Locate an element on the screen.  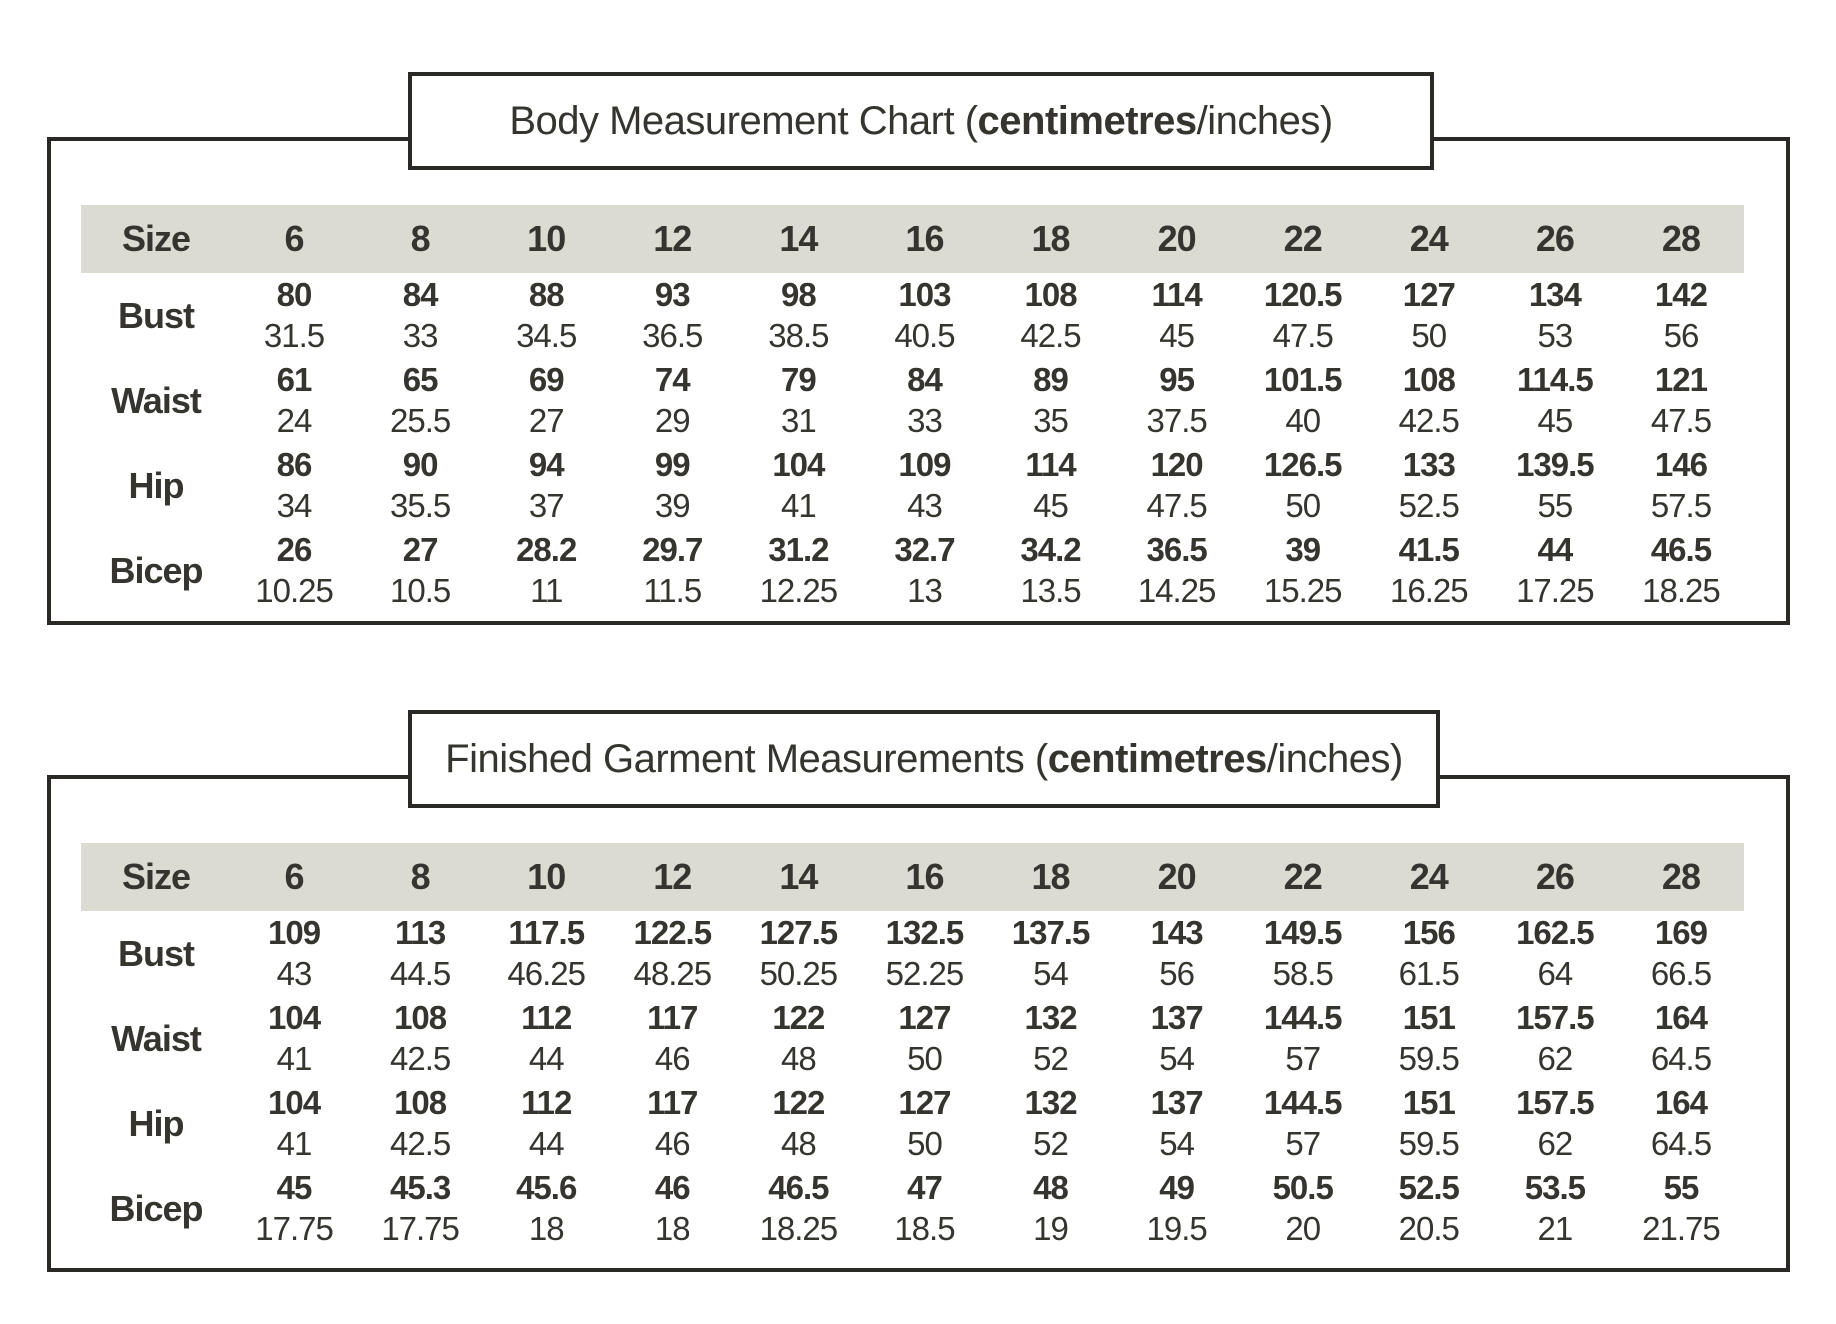
size-column-header: 26 is located at coordinates (1555, 876).